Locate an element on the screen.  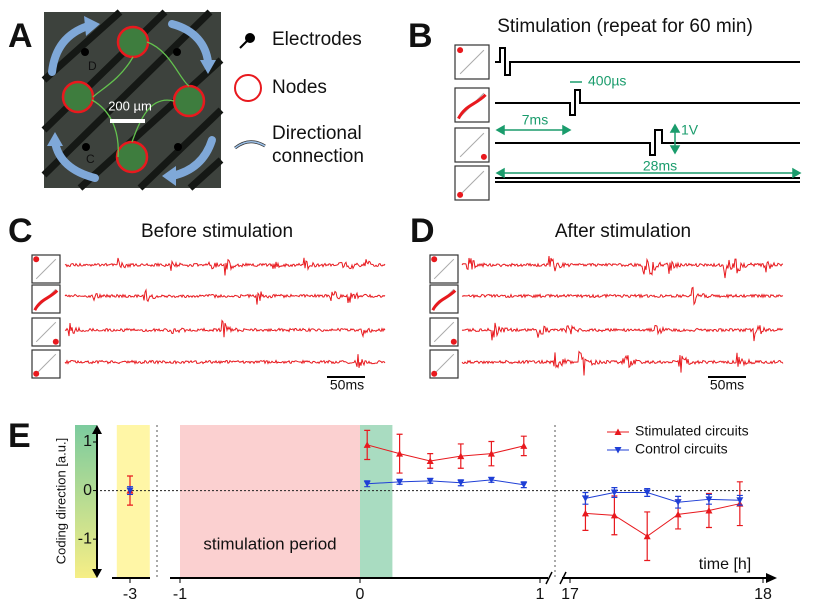
legend-label: Control circuits is located at coordinates (681, 449).